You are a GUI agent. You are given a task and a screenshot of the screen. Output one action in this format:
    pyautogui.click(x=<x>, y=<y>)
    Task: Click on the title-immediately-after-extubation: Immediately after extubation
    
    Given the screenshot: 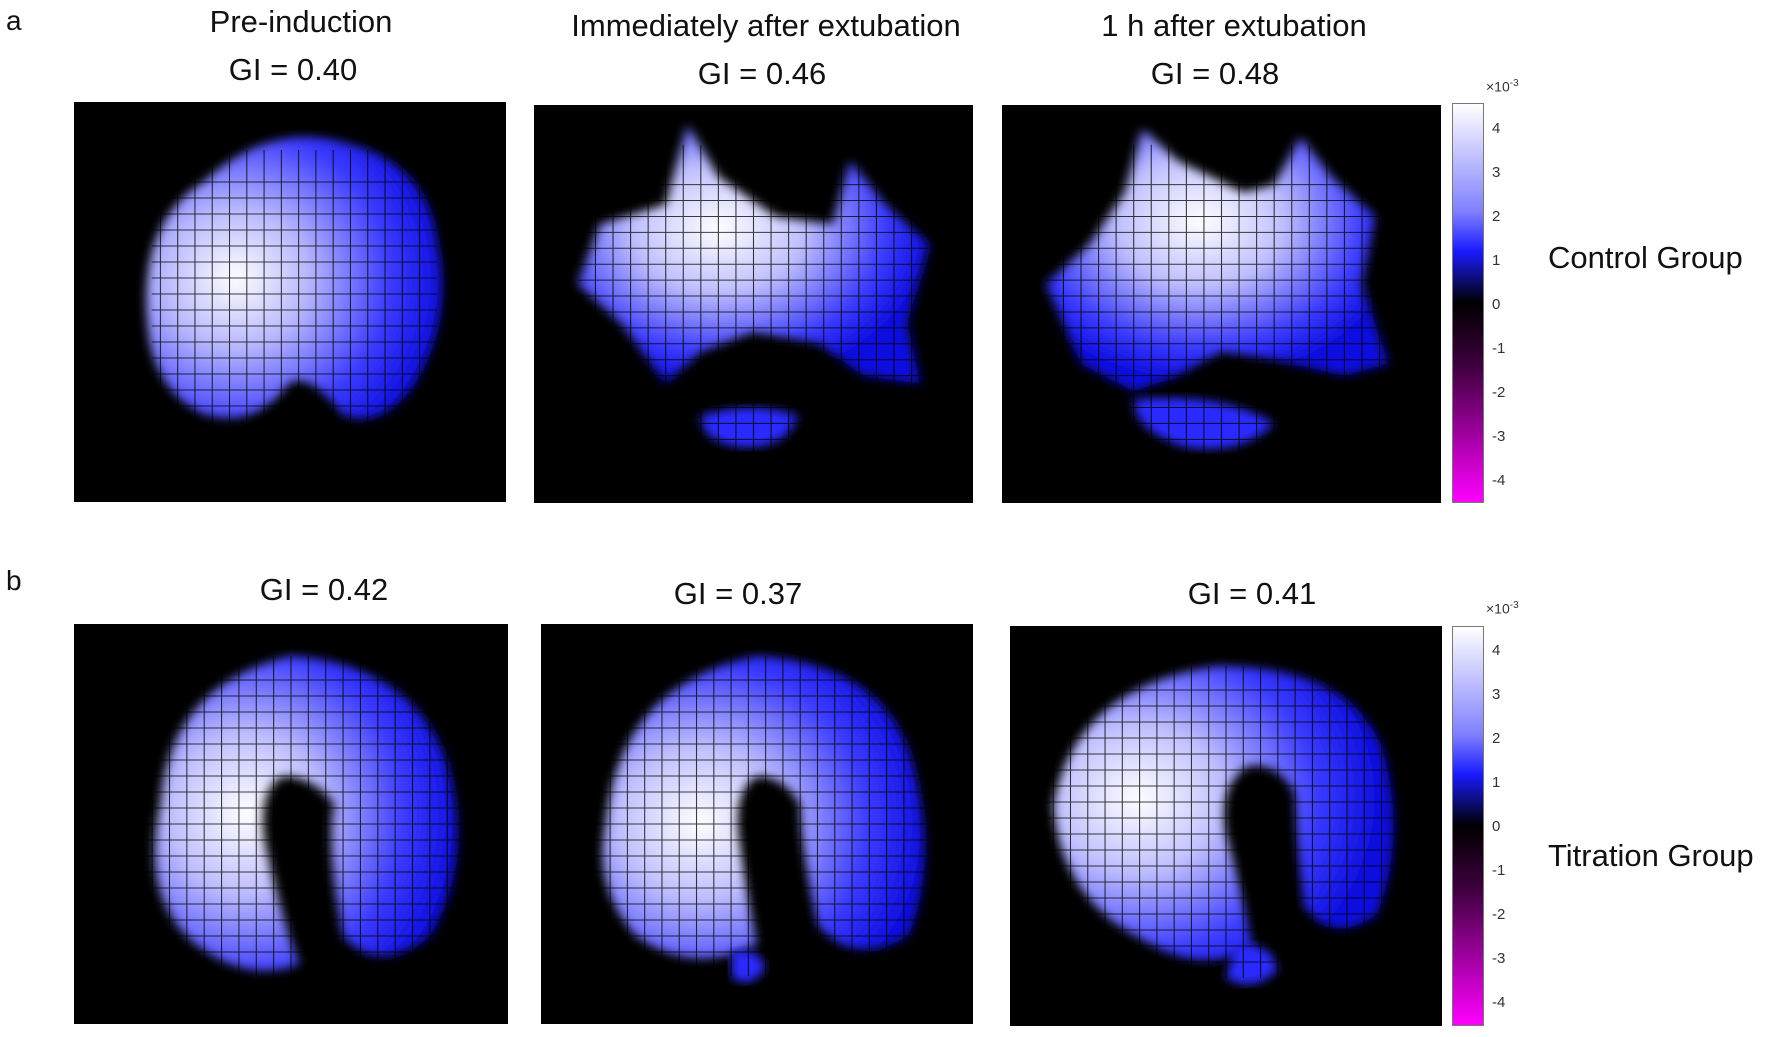 What is the action you would take?
    pyautogui.click(x=766, y=25)
    